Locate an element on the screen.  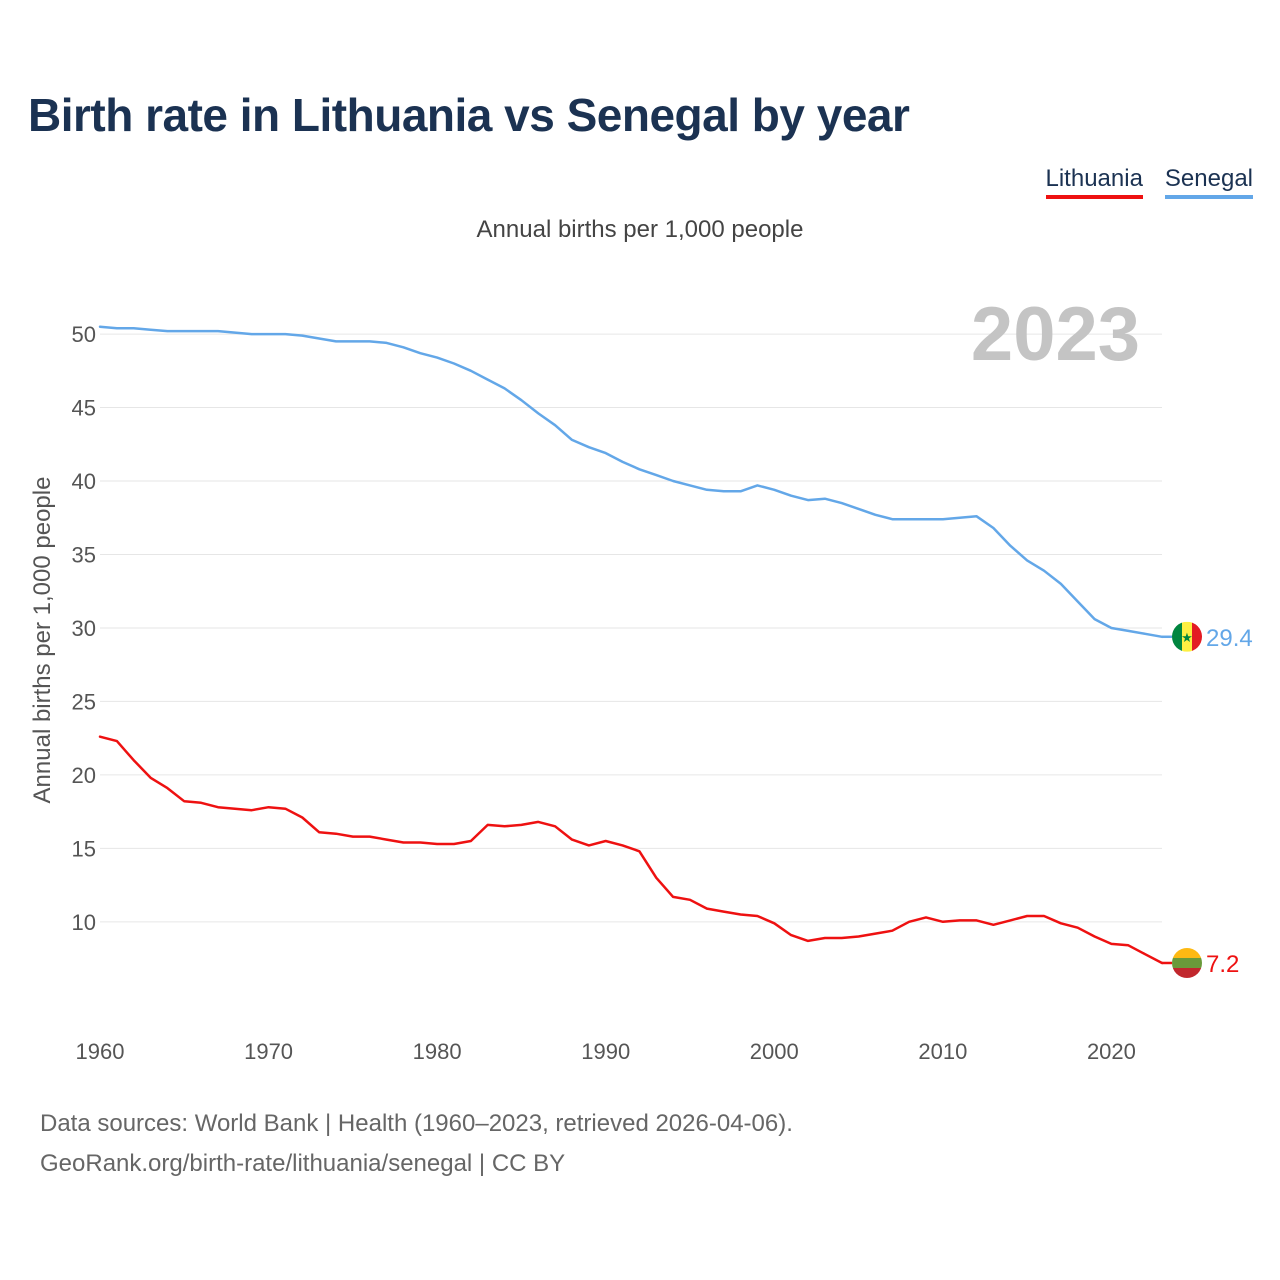
x-tick-label: 1980 is located at coordinates (437, 1051).